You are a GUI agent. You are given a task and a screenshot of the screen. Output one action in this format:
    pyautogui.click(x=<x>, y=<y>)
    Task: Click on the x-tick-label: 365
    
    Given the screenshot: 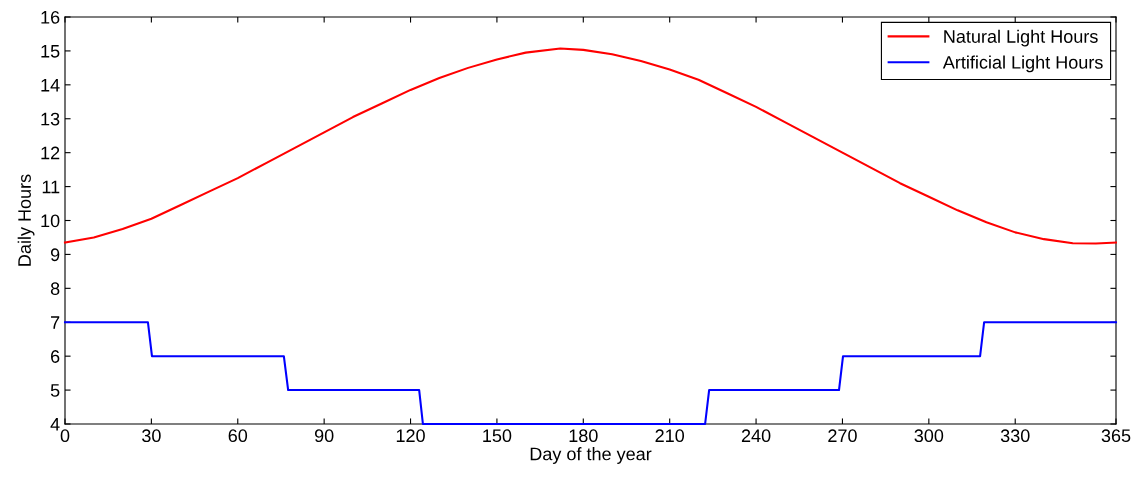 What is the action you would take?
    pyautogui.click(x=1116, y=436)
    